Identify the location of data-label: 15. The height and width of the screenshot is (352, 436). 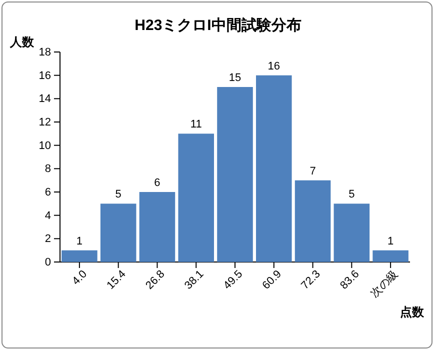
(235, 78).